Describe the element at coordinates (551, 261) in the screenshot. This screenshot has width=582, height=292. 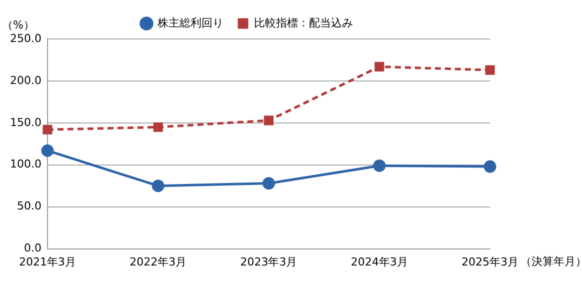
I see `x-axis-title: （決算年月）` at that location.